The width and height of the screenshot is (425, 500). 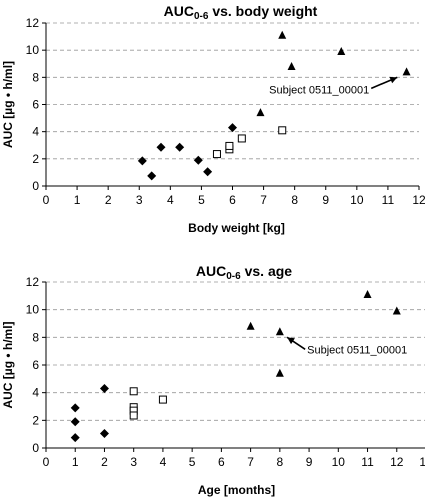 I want to click on chart-title: AUC0-6 vs. age, so click(x=244, y=272).